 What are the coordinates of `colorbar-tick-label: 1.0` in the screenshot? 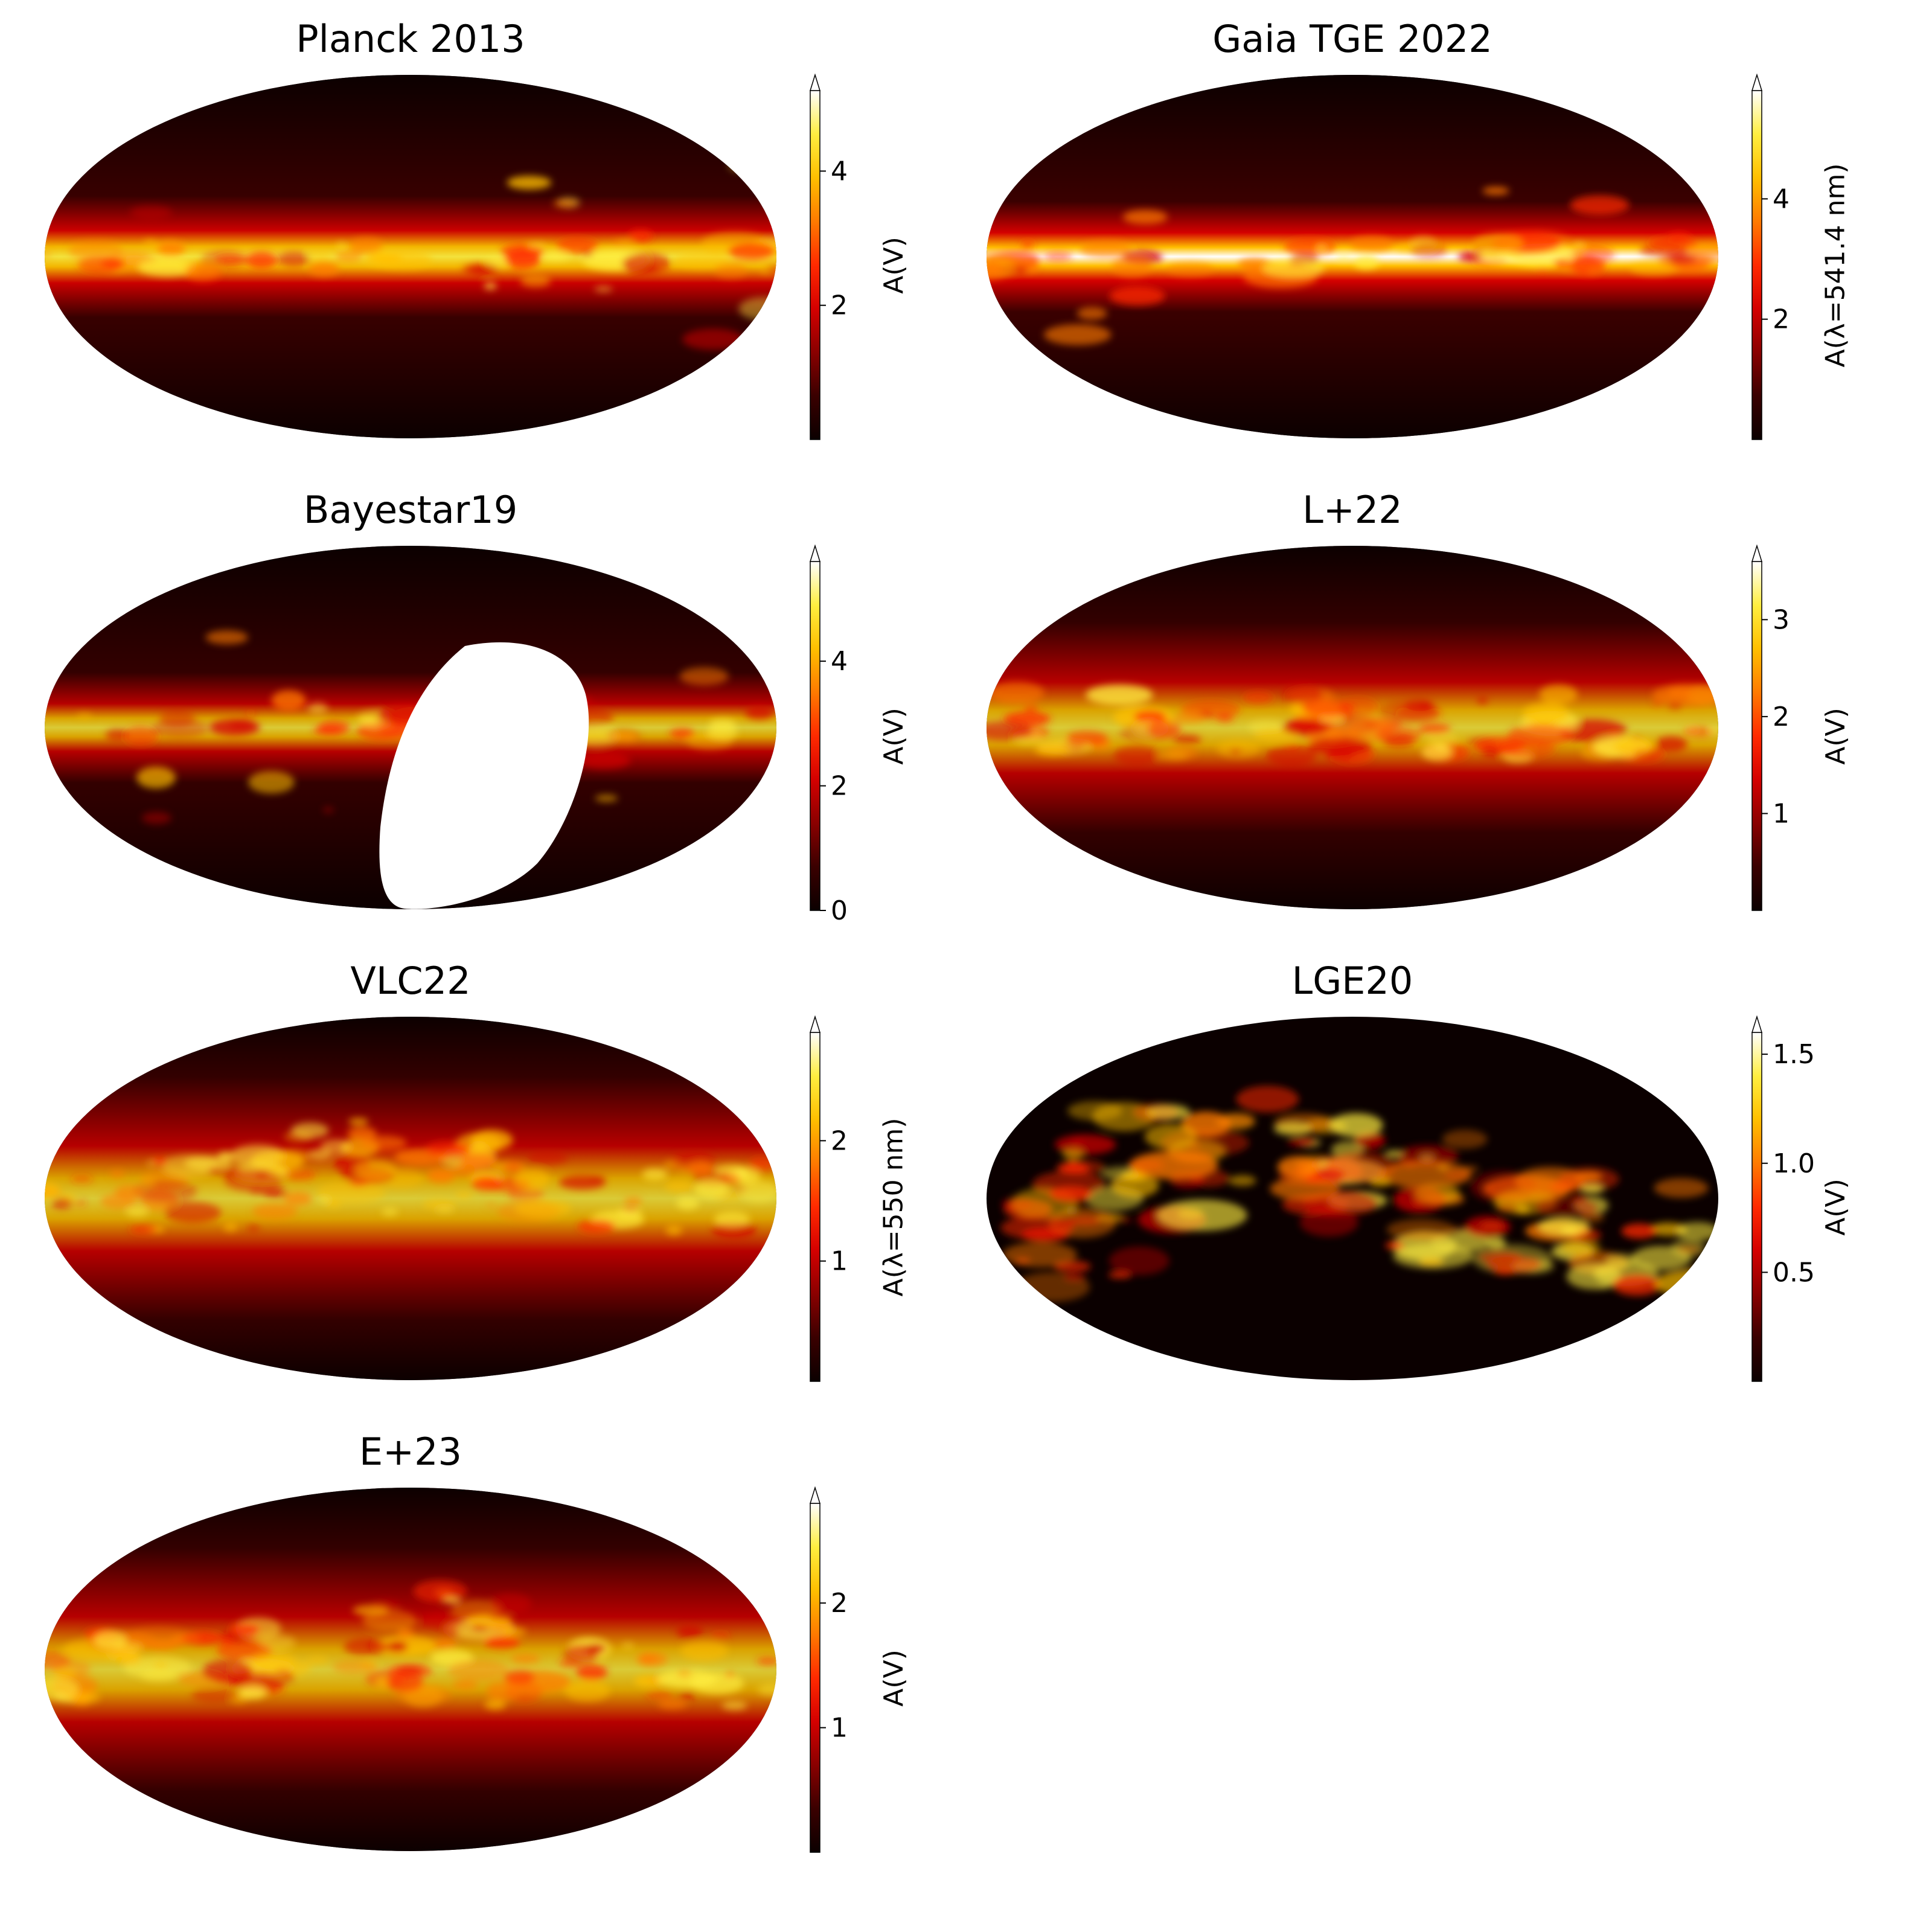 It's located at (1794, 1164).